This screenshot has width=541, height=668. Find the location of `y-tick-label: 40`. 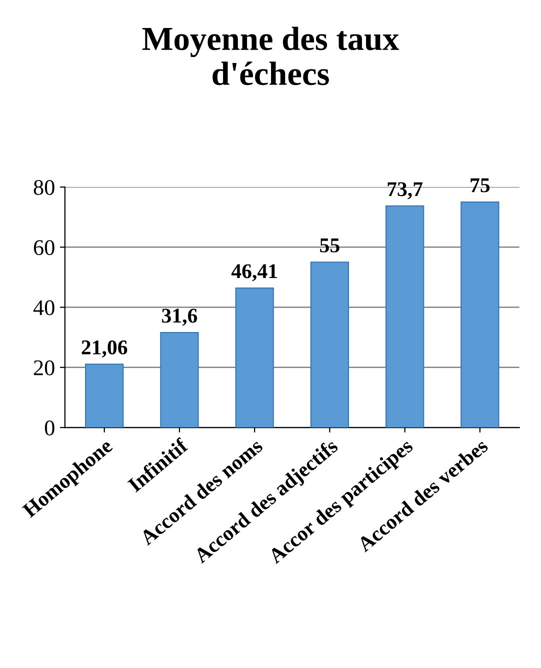

y-tick-label: 40 is located at coordinates (43, 308).